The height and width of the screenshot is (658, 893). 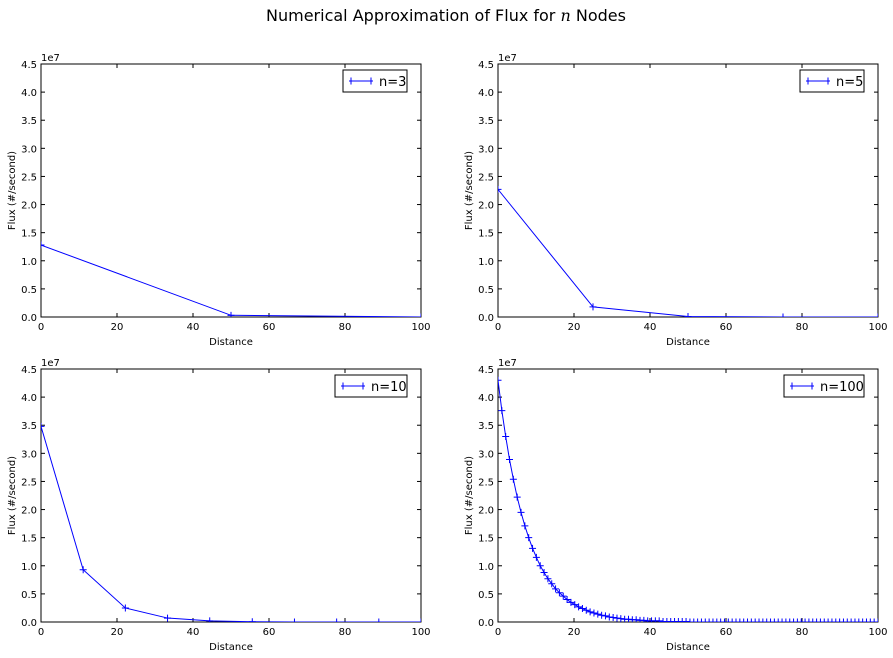 What do you see at coordinates (193, 632) in the screenshot?
I see `x-tick-label: 40` at bounding box center [193, 632].